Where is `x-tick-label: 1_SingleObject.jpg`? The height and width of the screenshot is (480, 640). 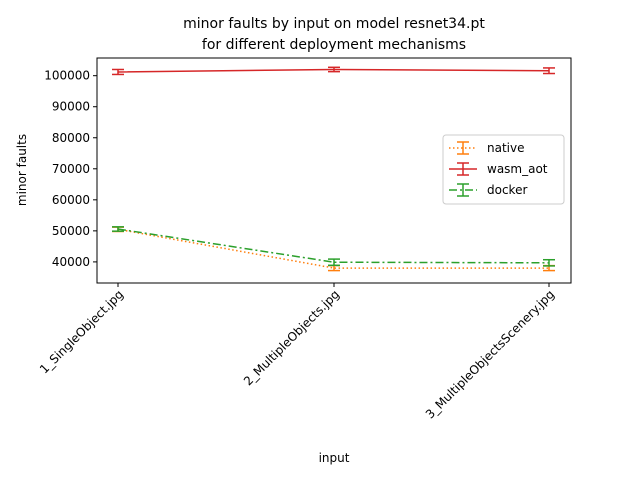
x-tick-label: 1_SingleObject.jpg is located at coordinates (81, 331).